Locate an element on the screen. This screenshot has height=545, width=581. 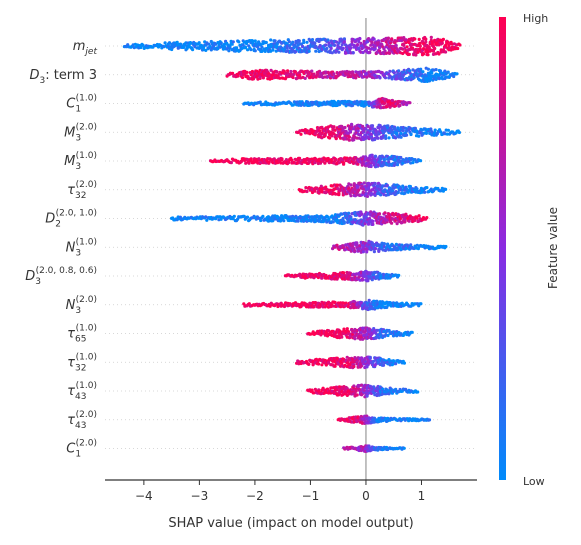
feature-label: τ65(1.0) is located at coordinates (82, 334).